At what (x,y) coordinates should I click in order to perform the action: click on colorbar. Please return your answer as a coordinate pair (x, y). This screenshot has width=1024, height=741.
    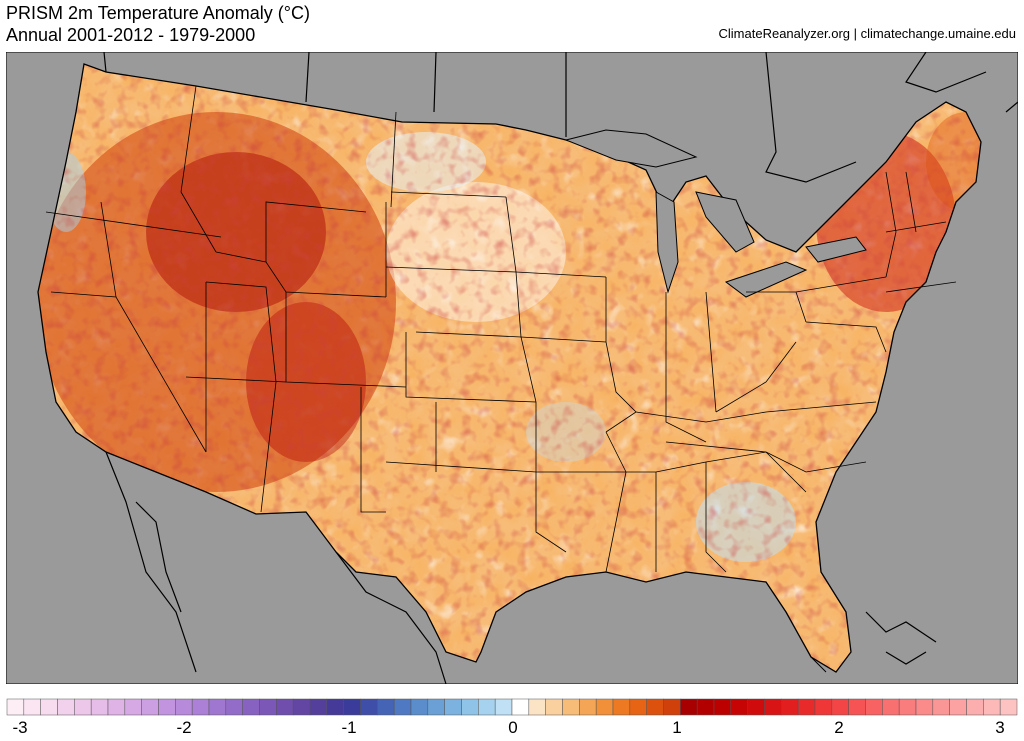
    Looking at the image, I should click on (512, 707).